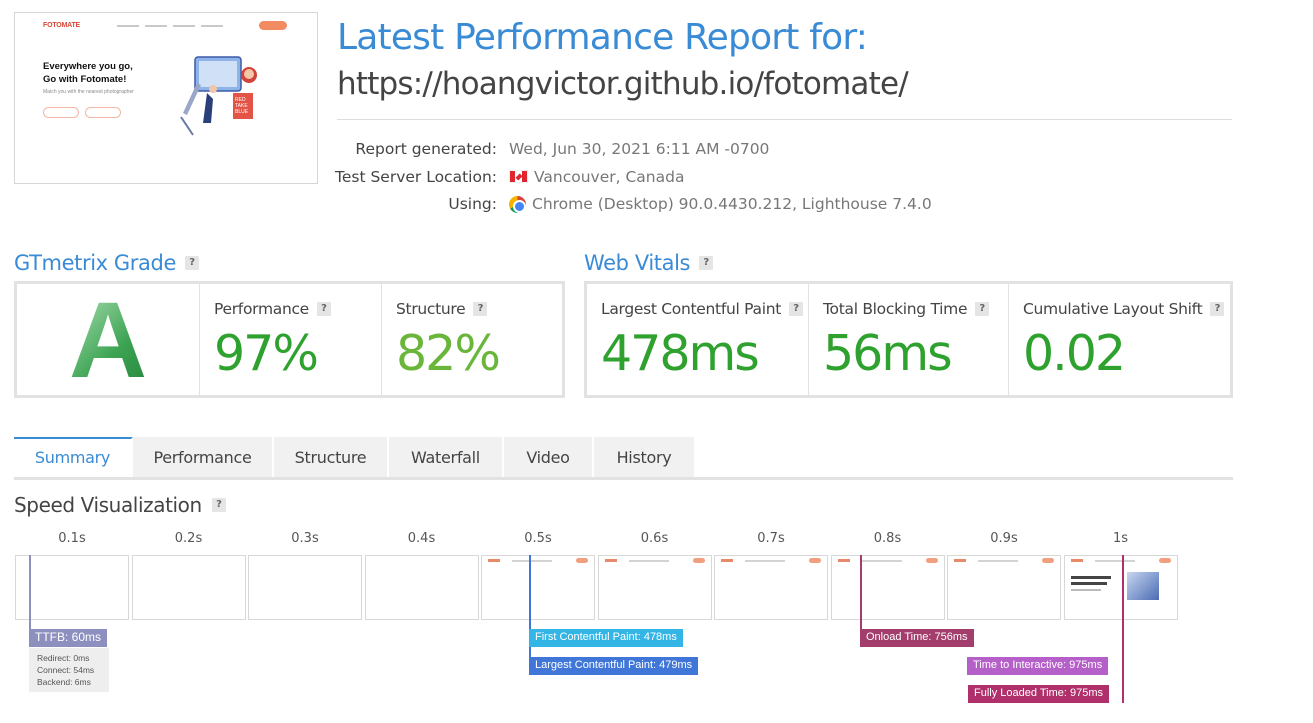  I want to click on cls-value: 0.02, so click(1074, 353).